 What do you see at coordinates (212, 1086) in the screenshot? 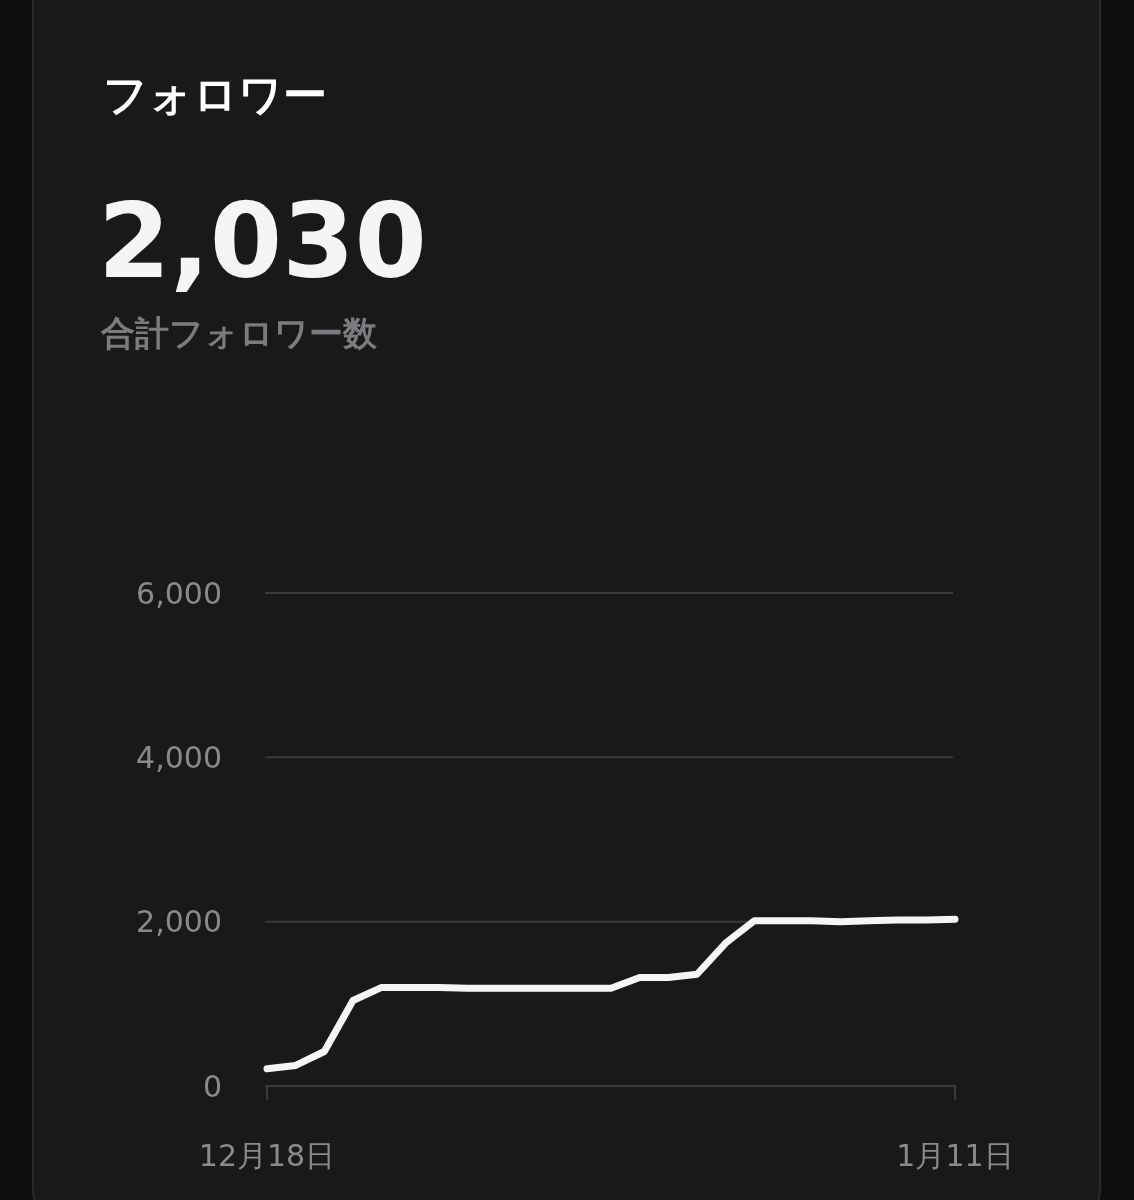
I see `y-tick-label: 0` at bounding box center [212, 1086].